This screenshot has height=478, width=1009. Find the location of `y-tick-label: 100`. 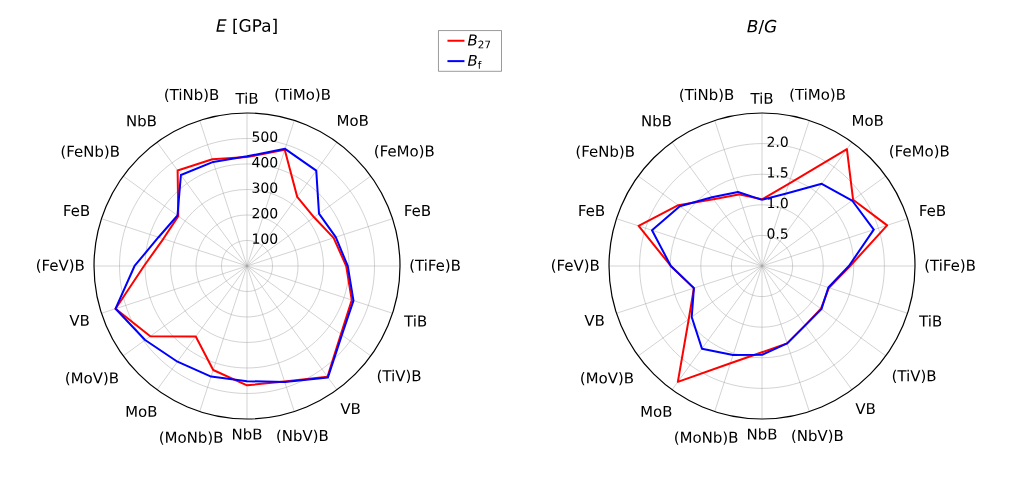

y-tick-label: 100 is located at coordinates (265, 238).